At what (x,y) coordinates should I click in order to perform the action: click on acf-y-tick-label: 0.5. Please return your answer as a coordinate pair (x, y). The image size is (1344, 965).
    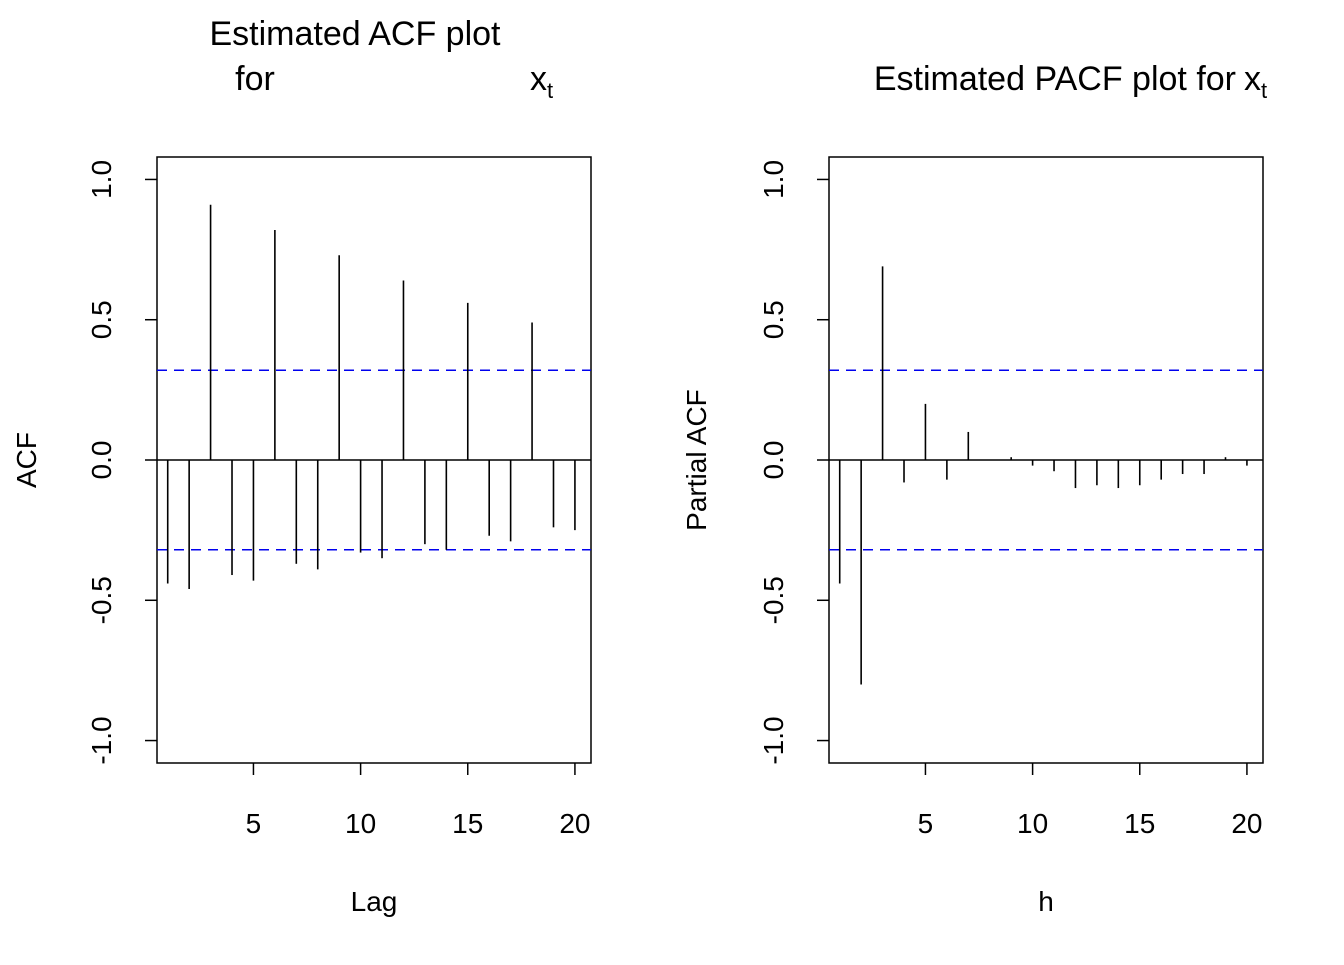
    Looking at the image, I should click on (101, 319).